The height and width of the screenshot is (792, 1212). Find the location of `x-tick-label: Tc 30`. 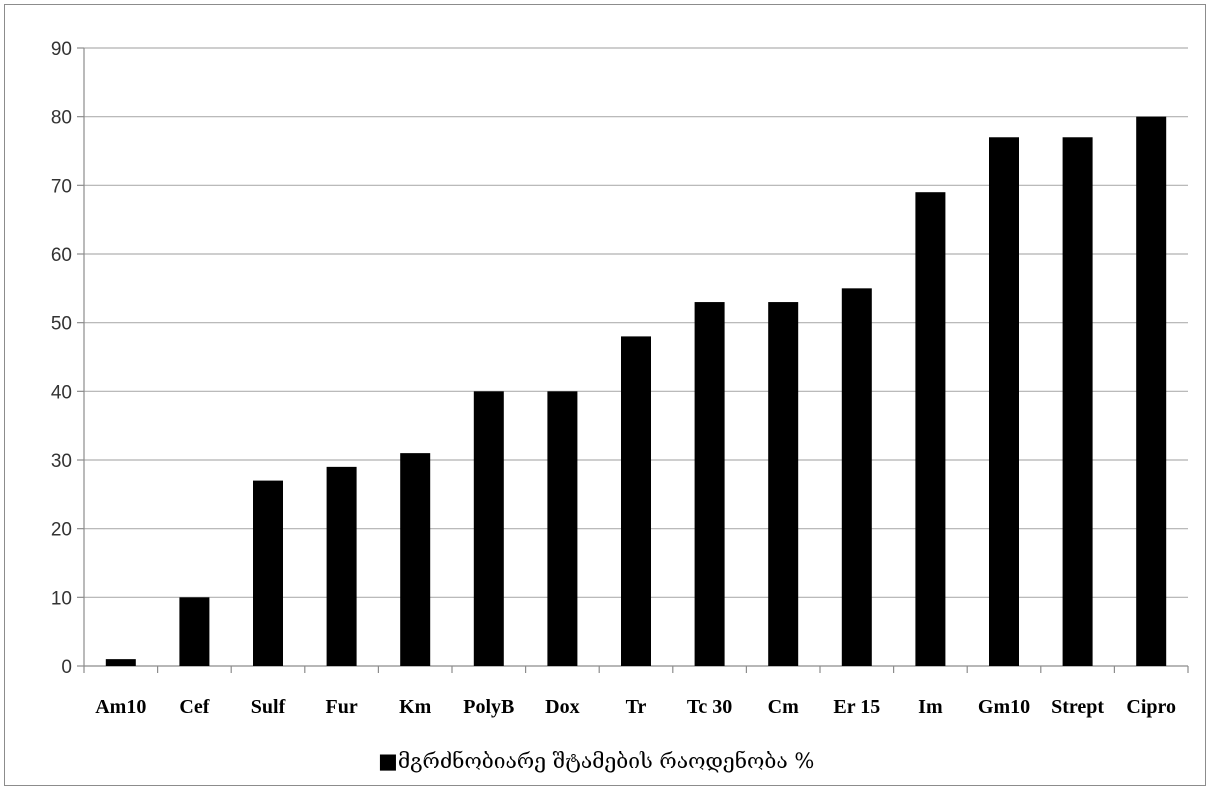

x-tick-label: Tc 30 is located at coordinates (709, 707).